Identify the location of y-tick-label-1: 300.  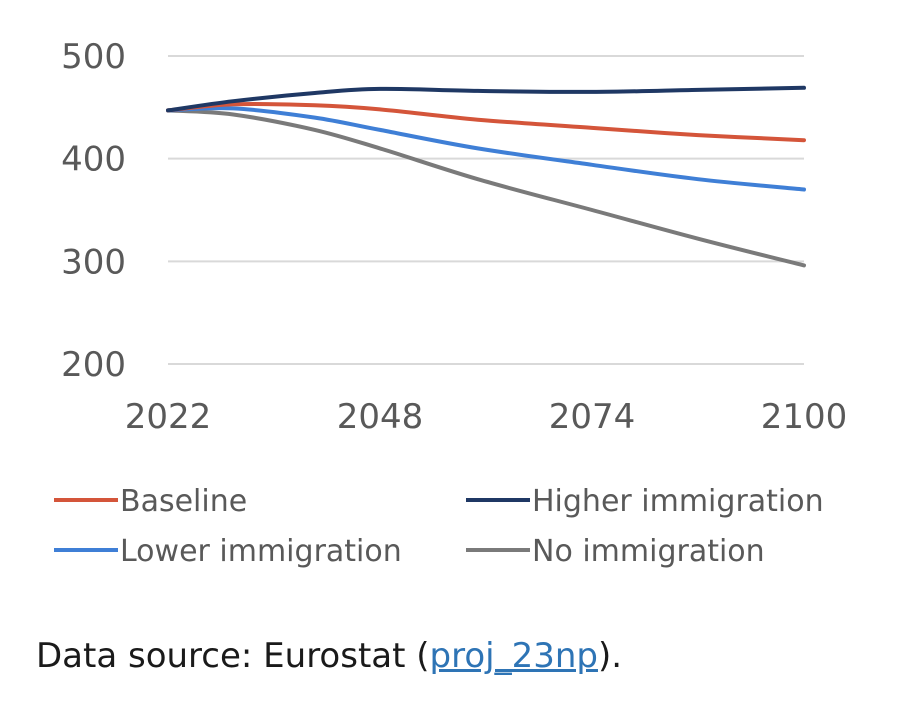
(93, 262).